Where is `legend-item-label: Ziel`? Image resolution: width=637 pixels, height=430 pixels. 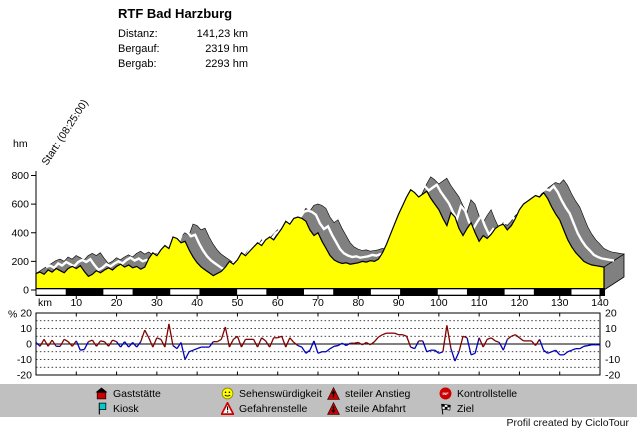
legend-item-label: Ziel is located at coordinates (465, 408).